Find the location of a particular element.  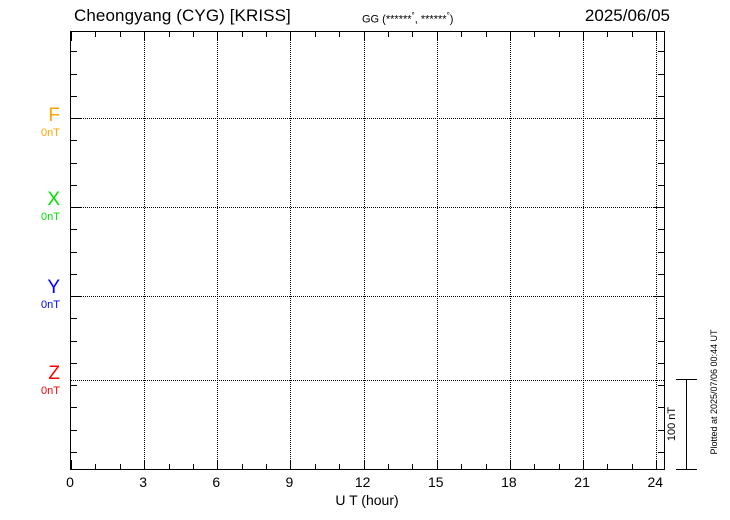

component-symbol-f: F is located at coordinates (54, 115).